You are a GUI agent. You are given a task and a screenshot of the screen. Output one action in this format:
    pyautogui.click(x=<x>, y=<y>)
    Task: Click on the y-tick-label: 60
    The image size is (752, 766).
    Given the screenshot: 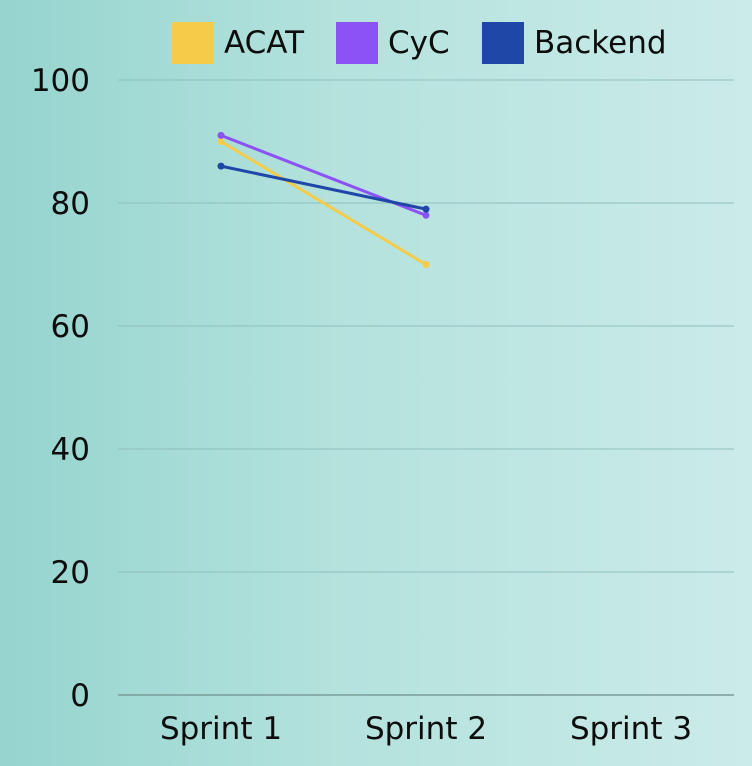 What is the action you would take?
    pyautogui.click(x=70, y=327)
    